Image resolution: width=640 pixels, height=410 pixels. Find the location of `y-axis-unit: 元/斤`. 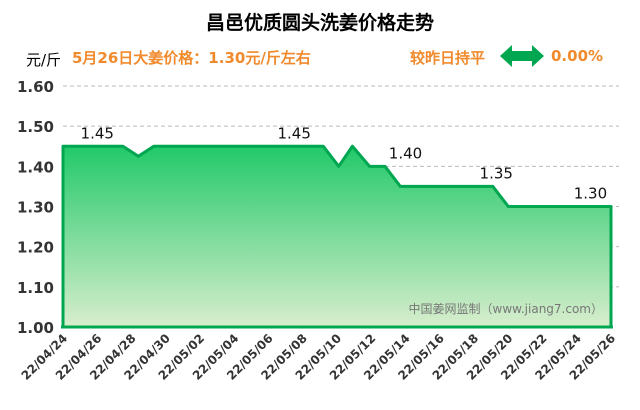

y-axis-unit: 元/斤 is located at coordinates (44, 60).